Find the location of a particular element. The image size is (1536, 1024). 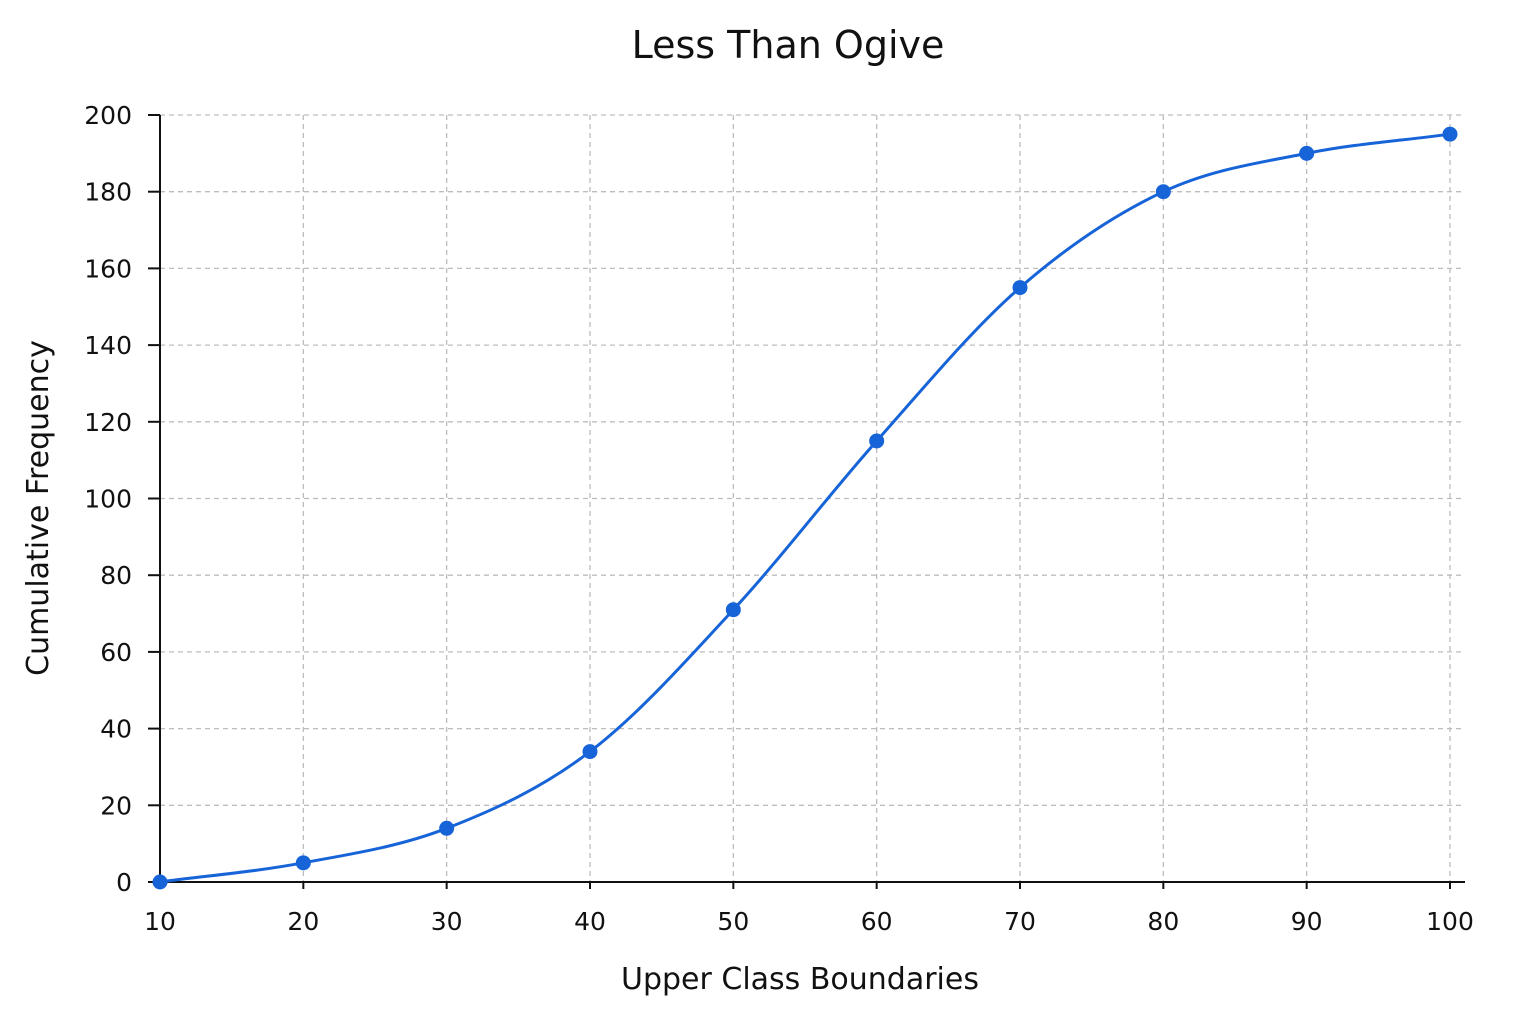

y-tick-label: 200 is located at coordinates (108, 115).